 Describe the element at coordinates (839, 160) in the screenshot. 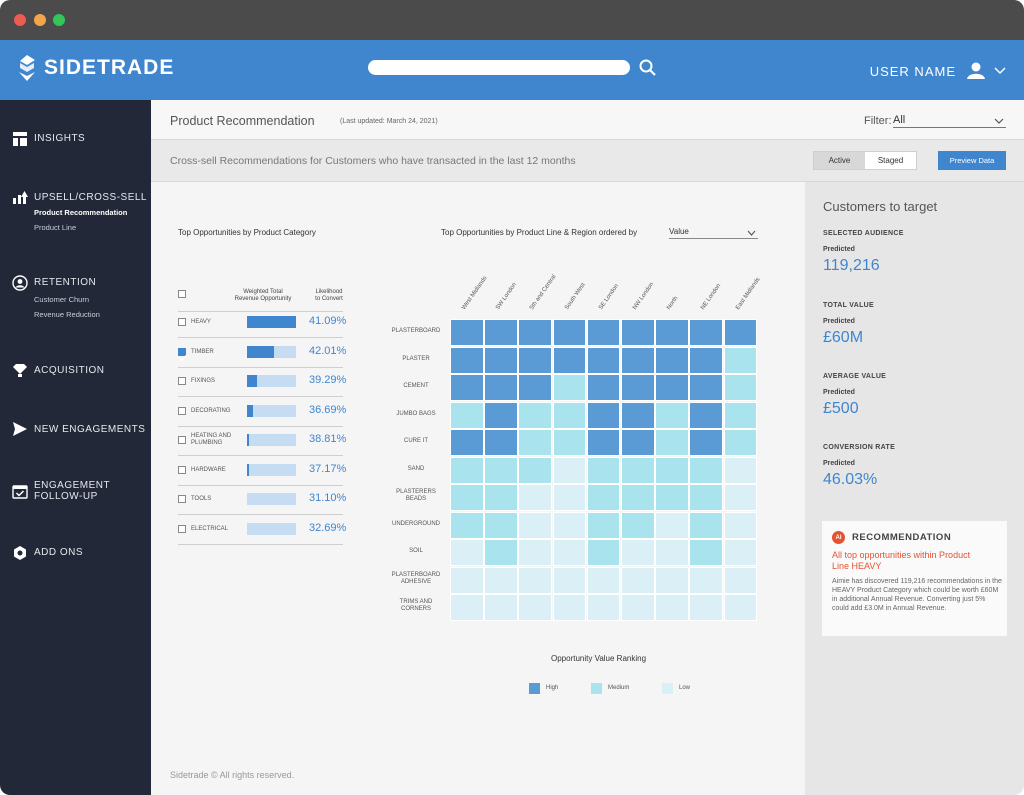

I see `toggle-active: Active` at that location.